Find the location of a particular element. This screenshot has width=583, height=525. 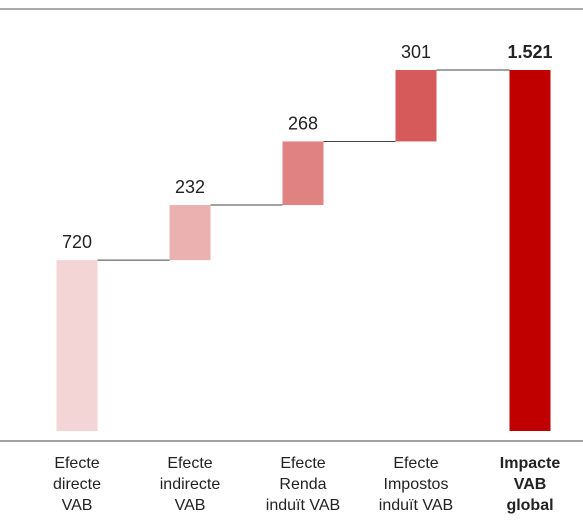

data-label: 301 is located at coordinates (416, 52).